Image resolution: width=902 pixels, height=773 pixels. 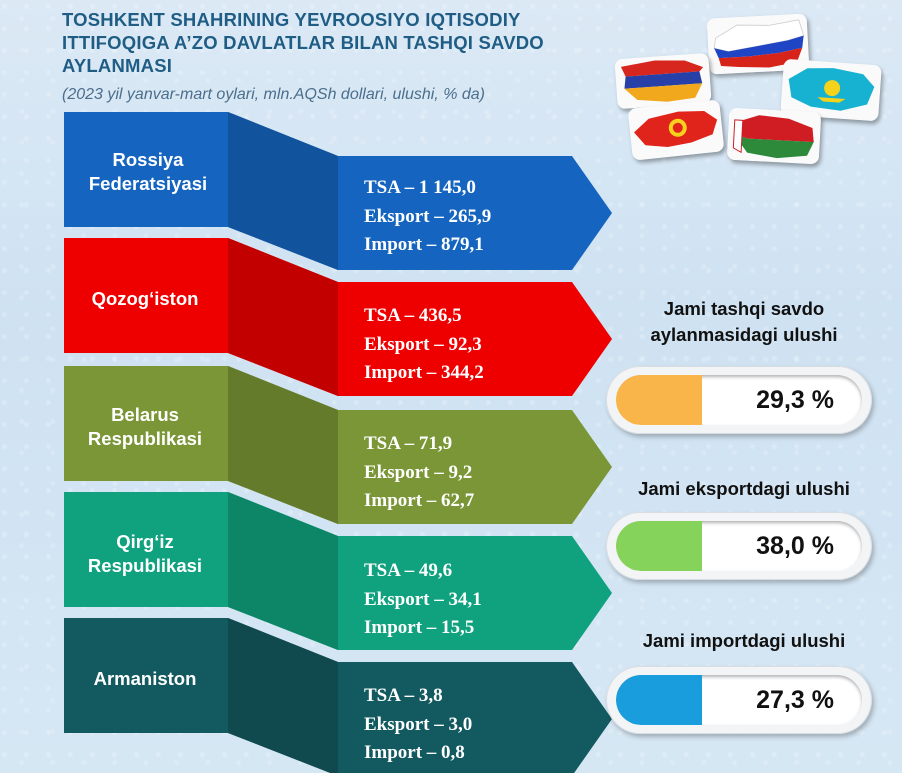 What do you see at coordinates (283, 317) in the screenshot?
I see `flow-ribbon-kazakhstan` at bounding box center [283, 317].